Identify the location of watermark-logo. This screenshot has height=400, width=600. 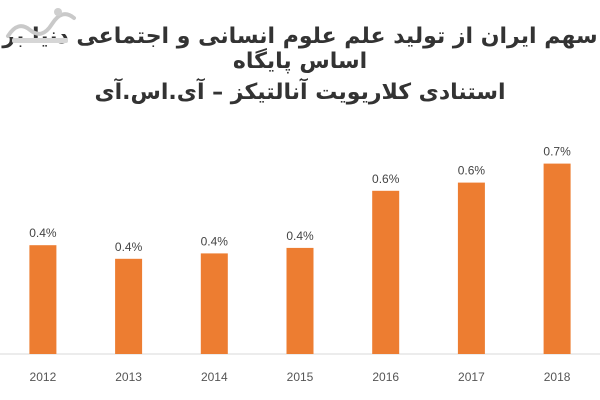
(41, 25).